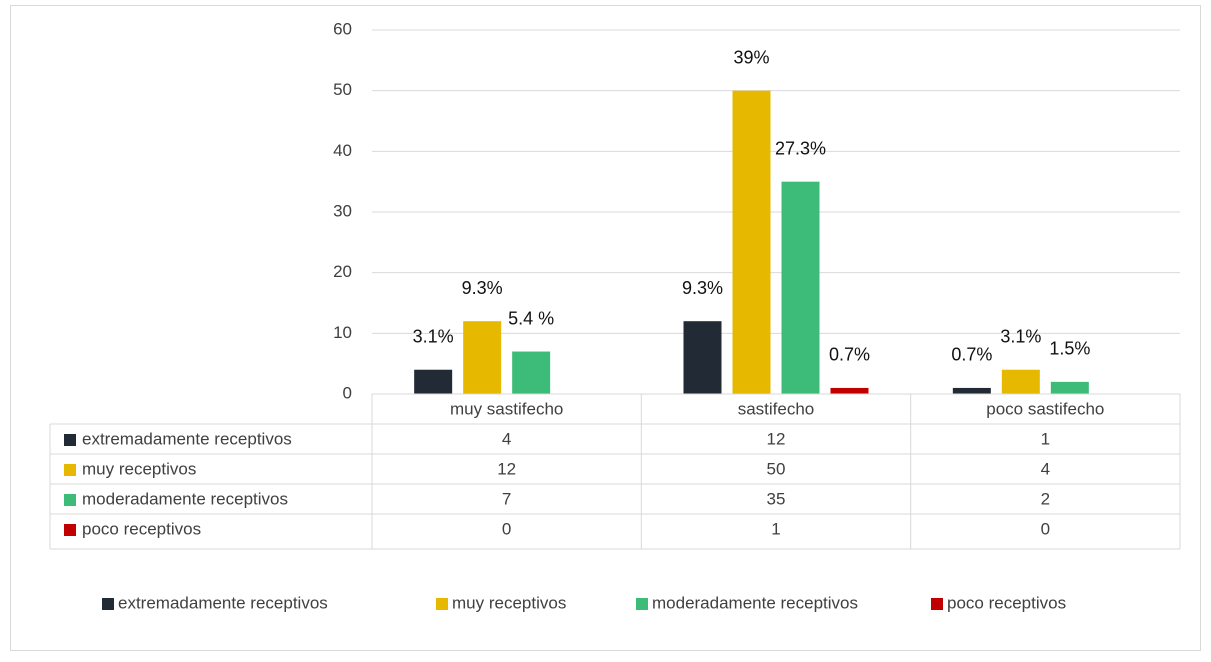  I want to click on table-row-label: muy receptivos, so click(139, 468).